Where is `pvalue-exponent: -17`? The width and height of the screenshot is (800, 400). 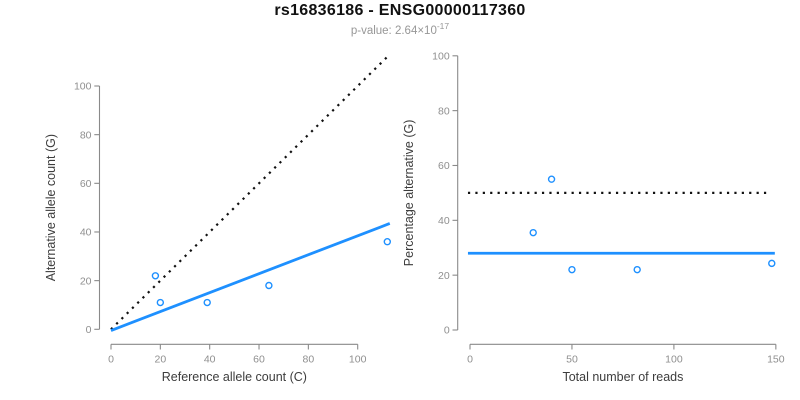 pvalue-exponent: -17 is located at coordinates (443, 26).